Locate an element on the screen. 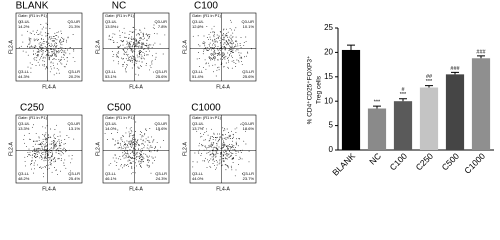 This screenshot has height=240, width=500. quadrant-label: Q3-UR is located at coordinates (248, 123).